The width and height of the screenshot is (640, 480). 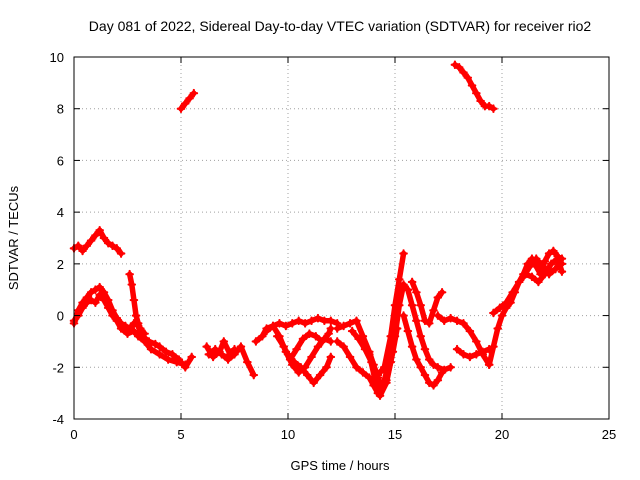 What do you see at coordinates (60, 109) in the screenshot?
I see `y-tick-label: 8` at bounding box center [60, 109].